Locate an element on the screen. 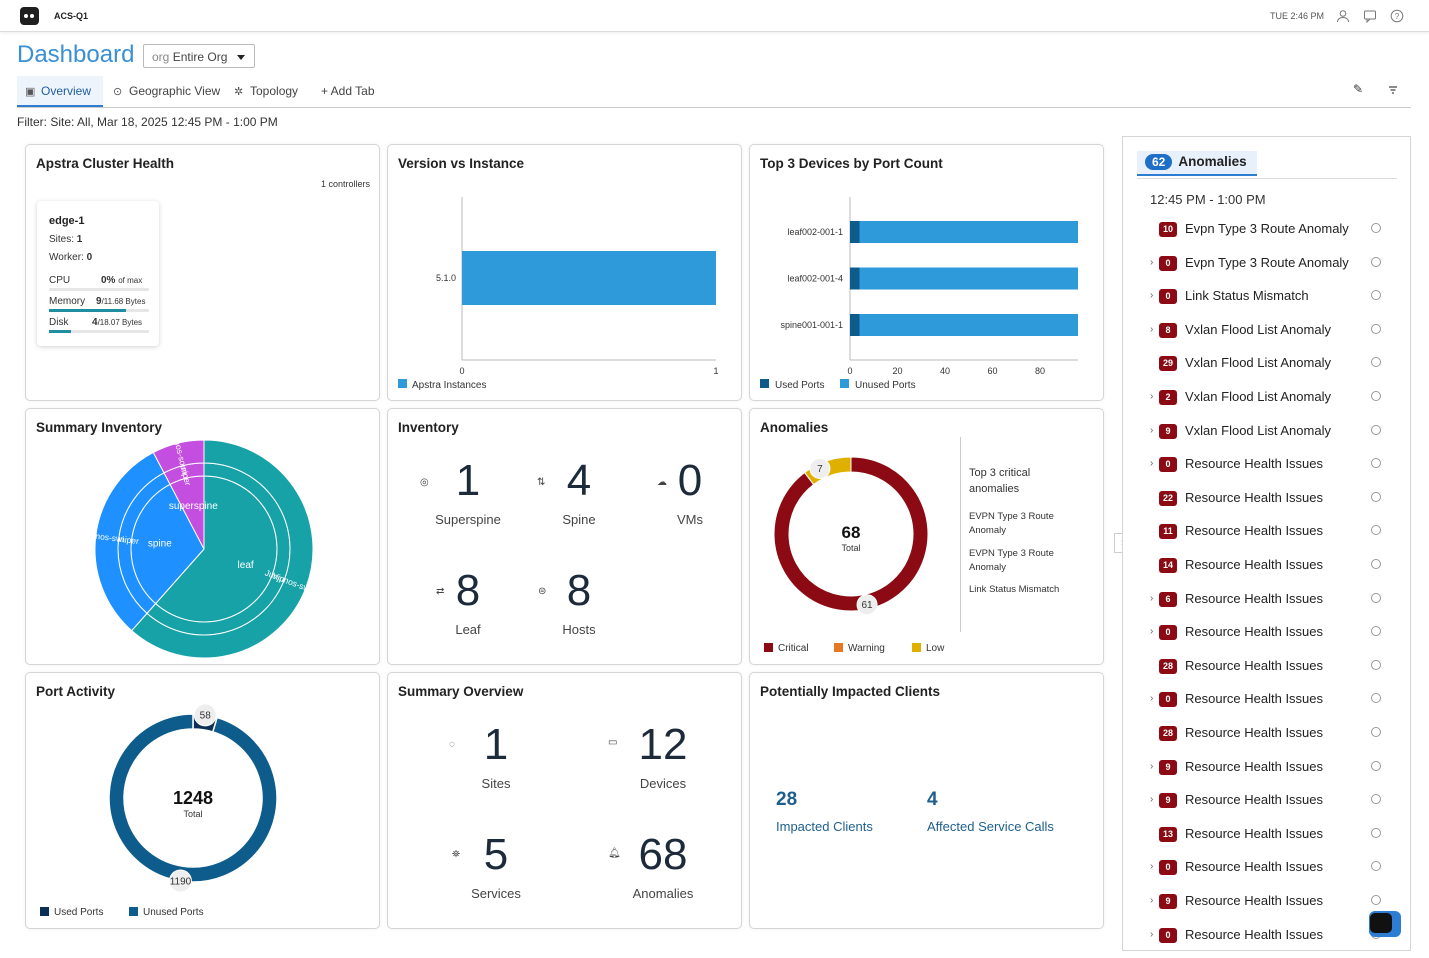 This screenshot has height=958, width=1429. hosts-label: Hosts is located at coordinates (579, 629).